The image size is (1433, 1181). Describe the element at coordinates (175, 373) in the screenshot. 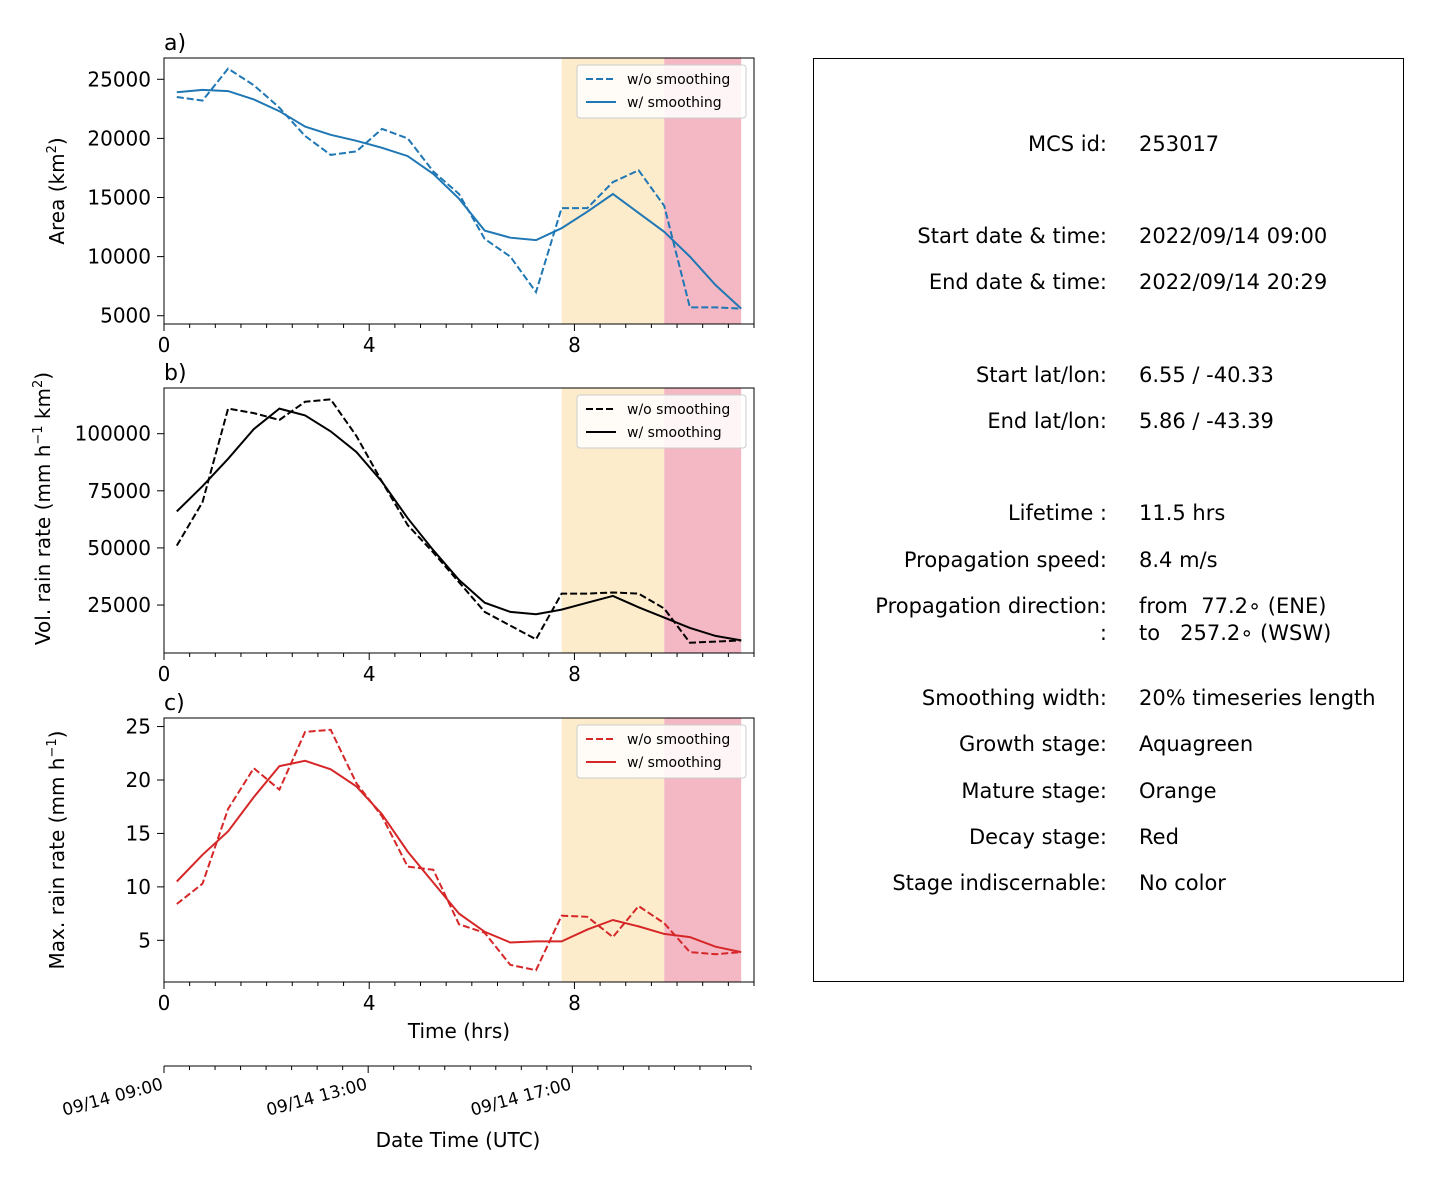

I see `panel-label: b)` at that location.